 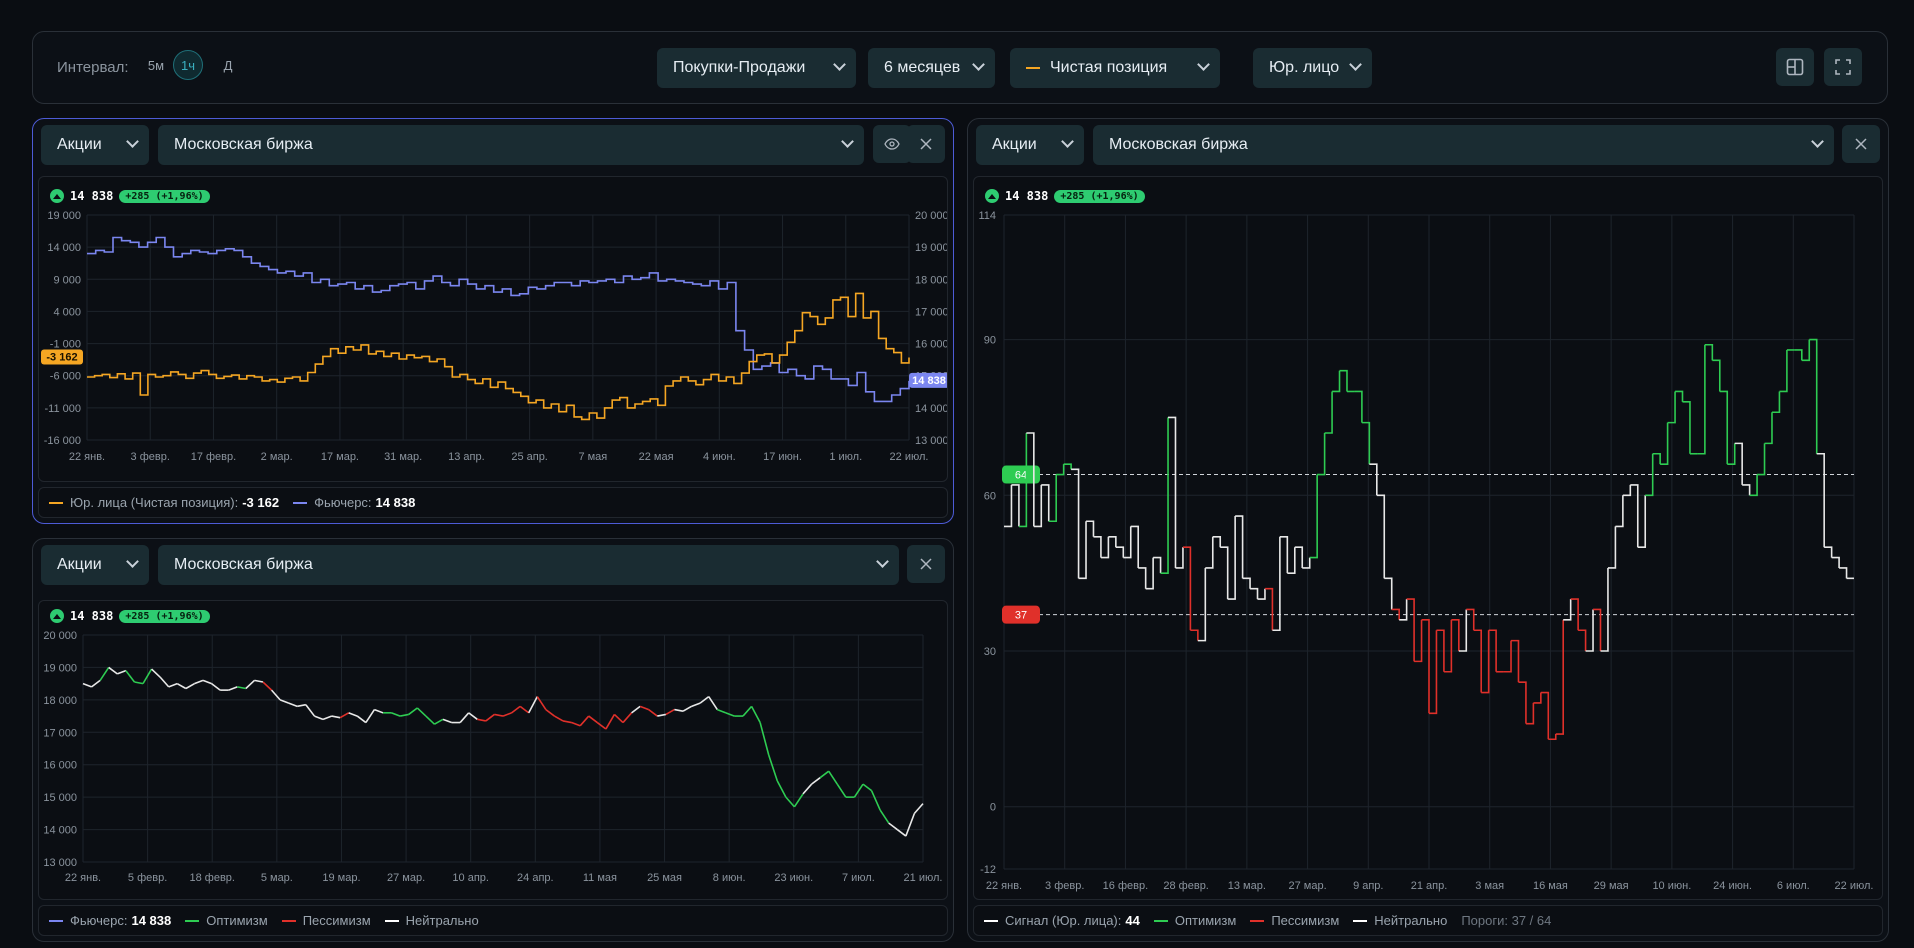 I want to click on price-change-badge: +285 (+1,96%), so click(x=1099, y=196).